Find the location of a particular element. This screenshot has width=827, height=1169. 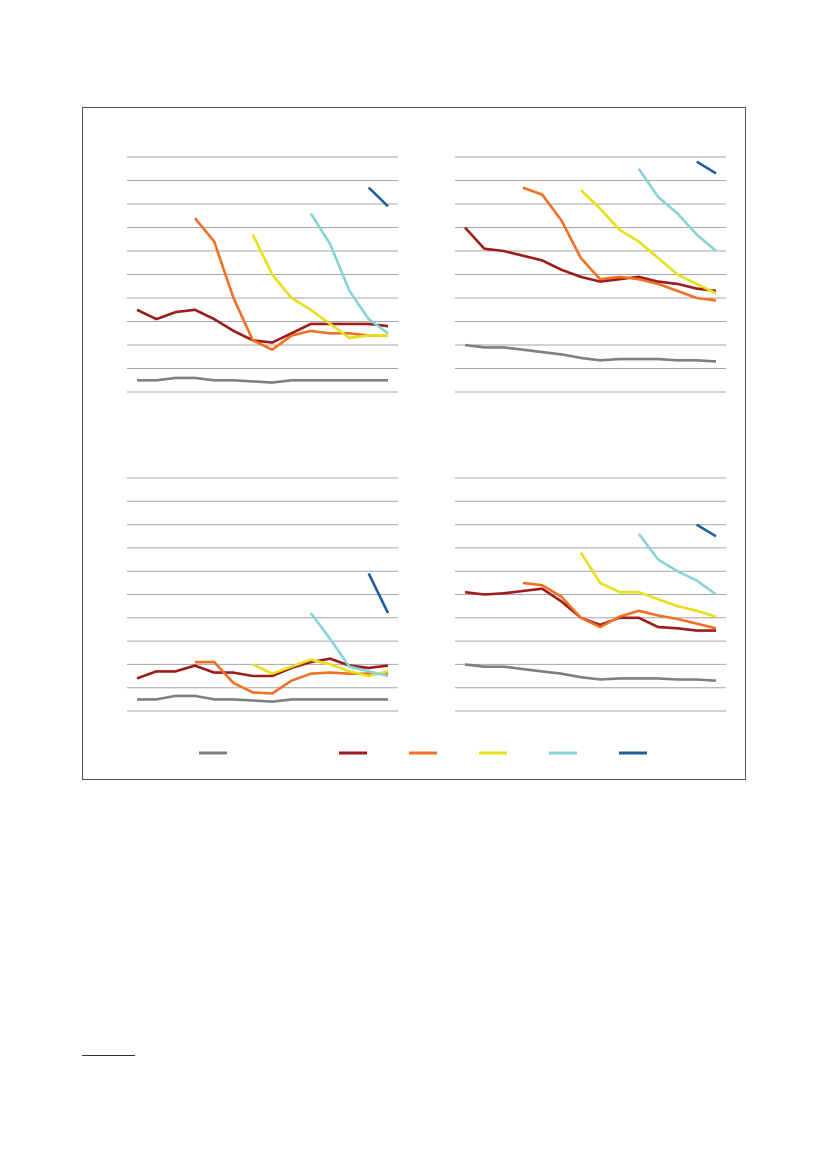

chart-panel-top-right is located at coordinates (590, 274).